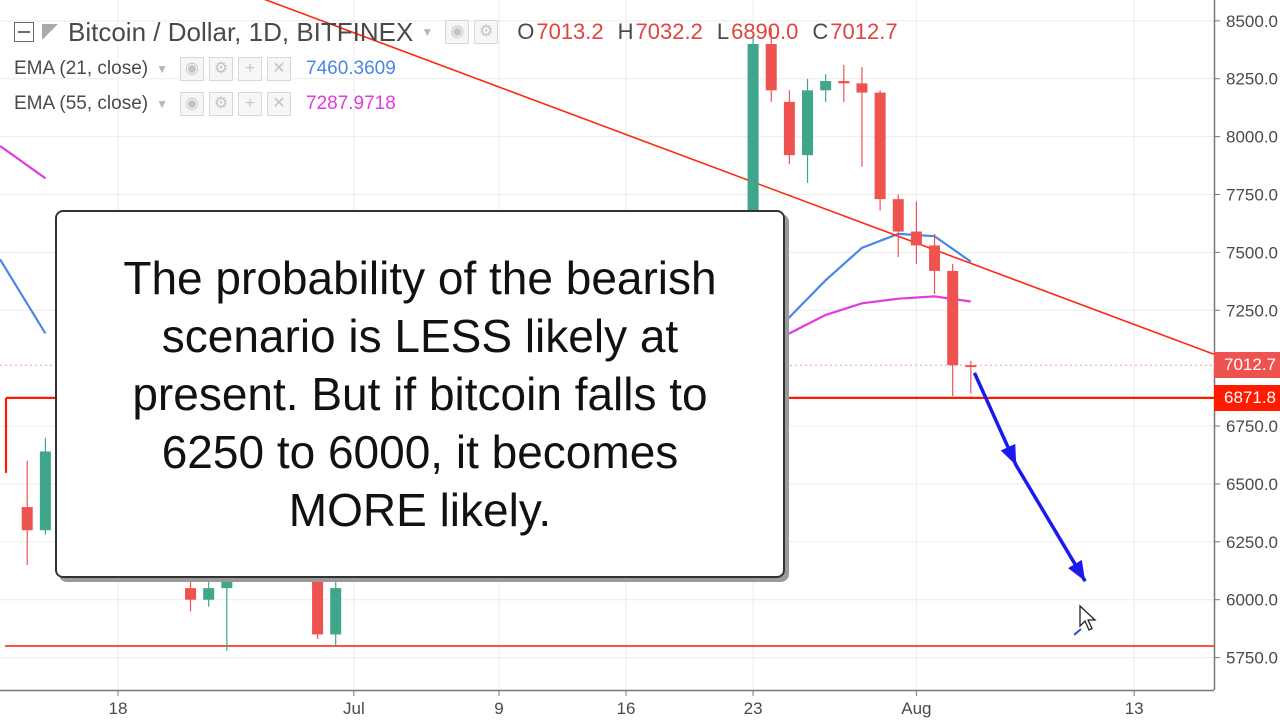 The image size is (1280, 720). What do you see at coordinates (241, 31) in the screenshot?
I see `symbol-title: Bitcoin / Dollar, 1D, BITFINEX` at bounding box center [241, 31].